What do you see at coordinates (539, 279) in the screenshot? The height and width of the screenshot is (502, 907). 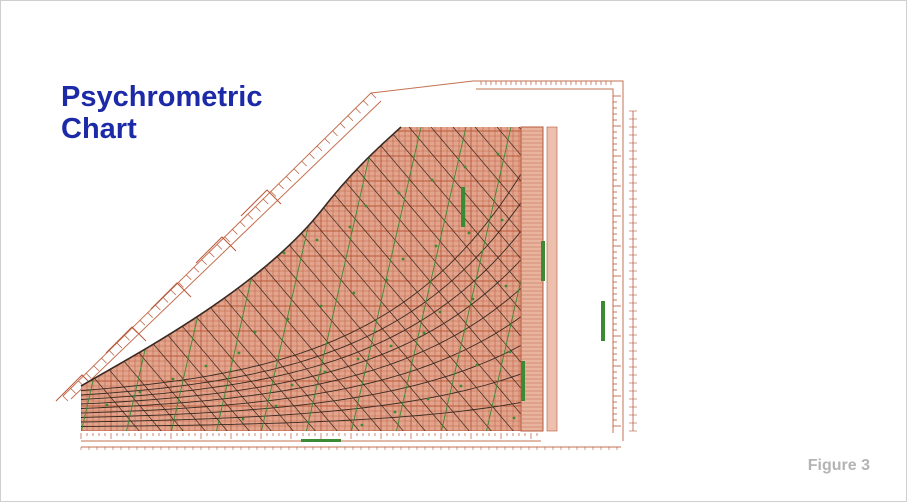 I see `side-scale-panel` at bounding box center [539, 279].